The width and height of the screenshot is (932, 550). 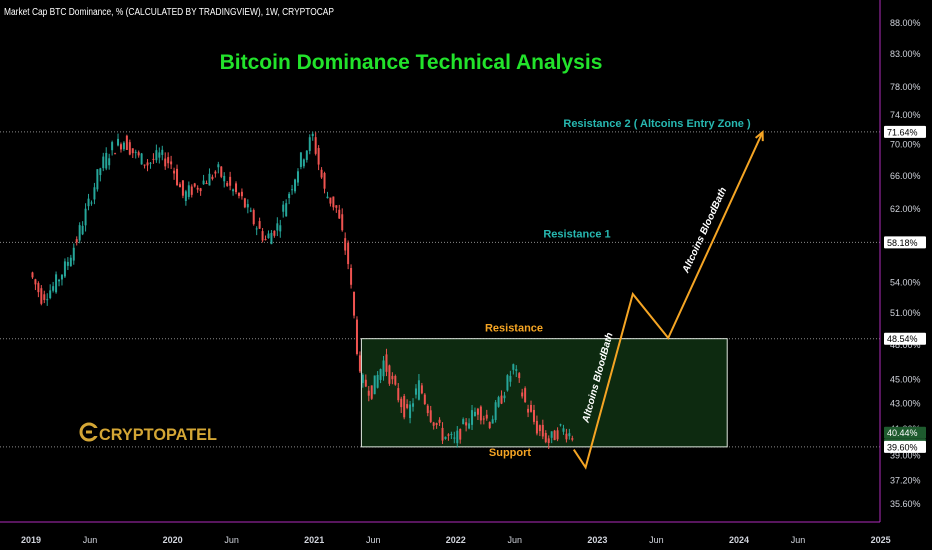 What do you see at coordinates (668, 300) in the screenshot?
I see `projection-line` at bounding box center [668, 300].